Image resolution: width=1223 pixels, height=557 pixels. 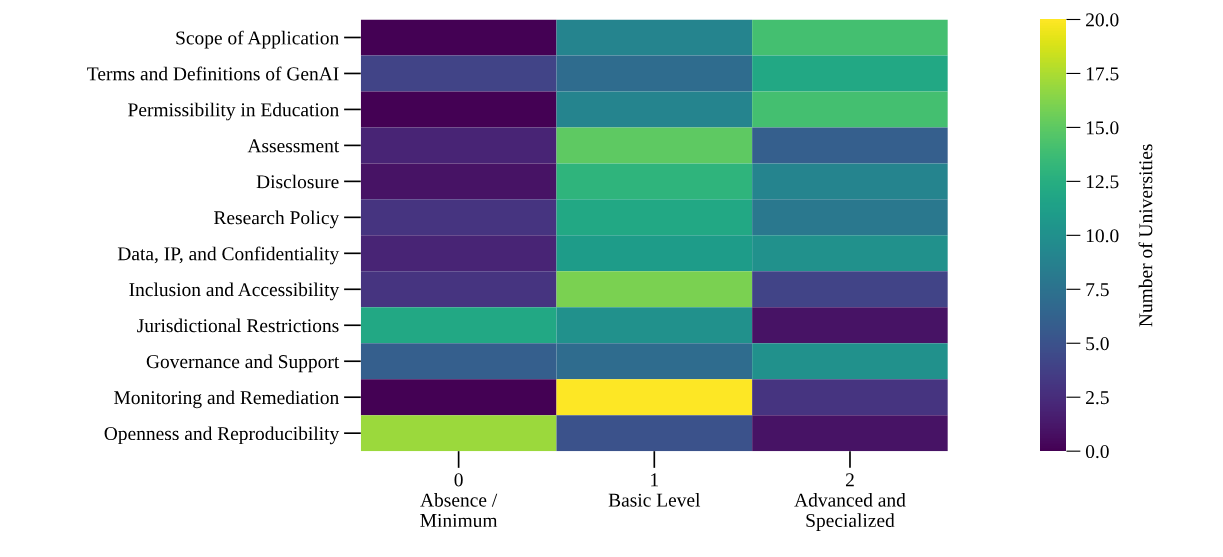 I want to click on color-bar-label: 7.5, so click(x=1097, y=290).